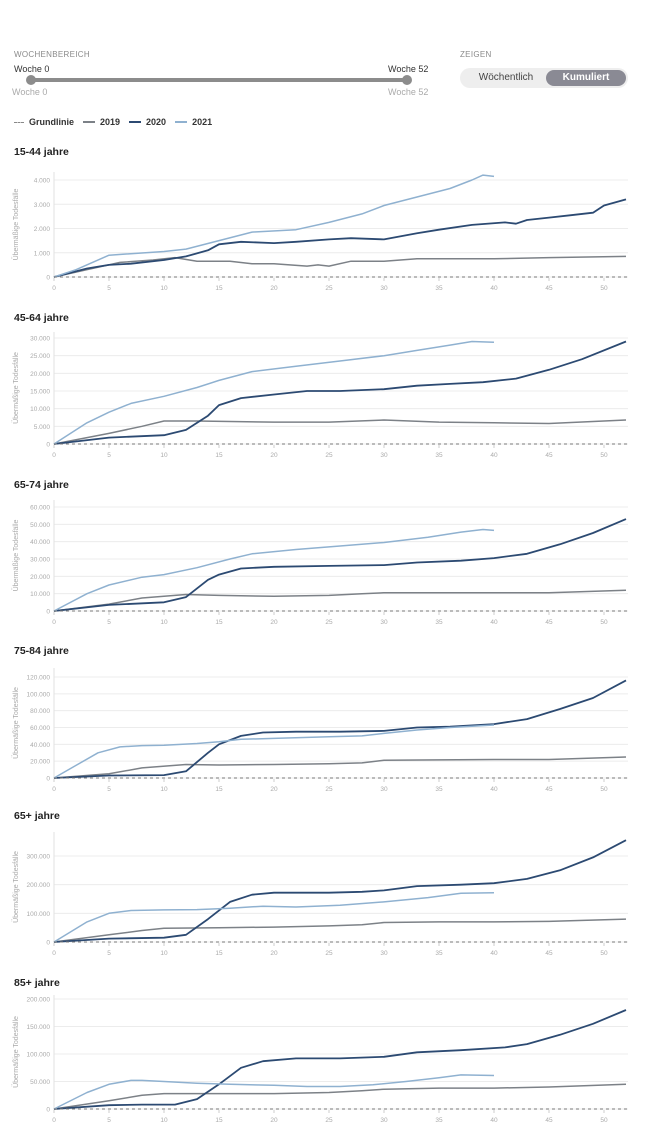 This screenshot has width=653, height=1146. I want to click on y-tick-label: 300.000, so click(39, 857).